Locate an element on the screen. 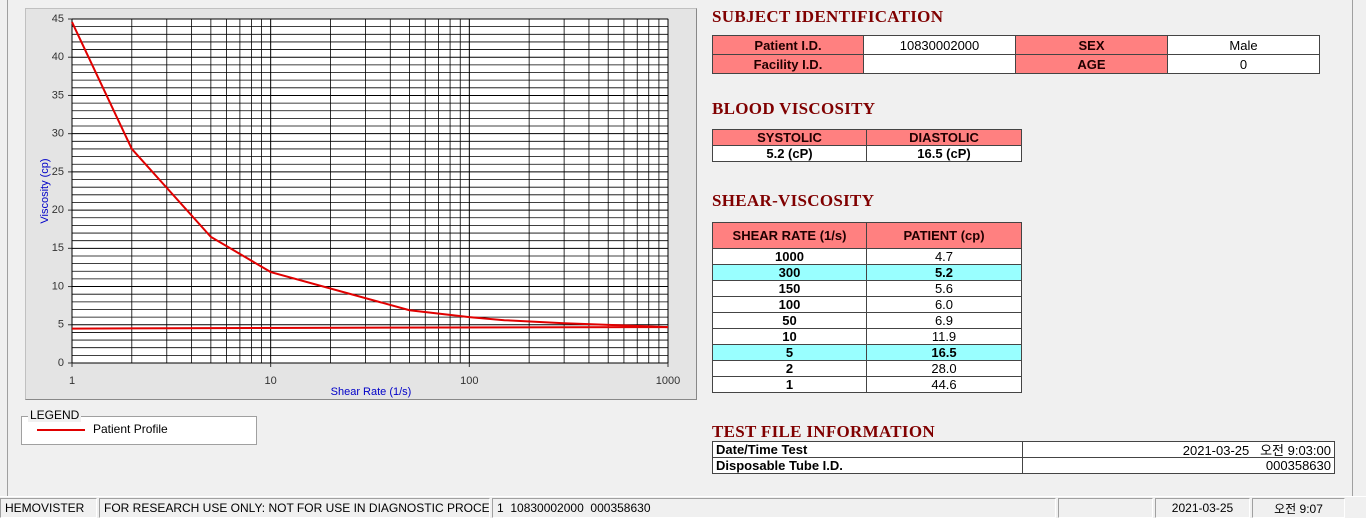 The image size is (1366, 518). section-title: SHEAR-VISCOSITY is located at coordinates (793, 200).